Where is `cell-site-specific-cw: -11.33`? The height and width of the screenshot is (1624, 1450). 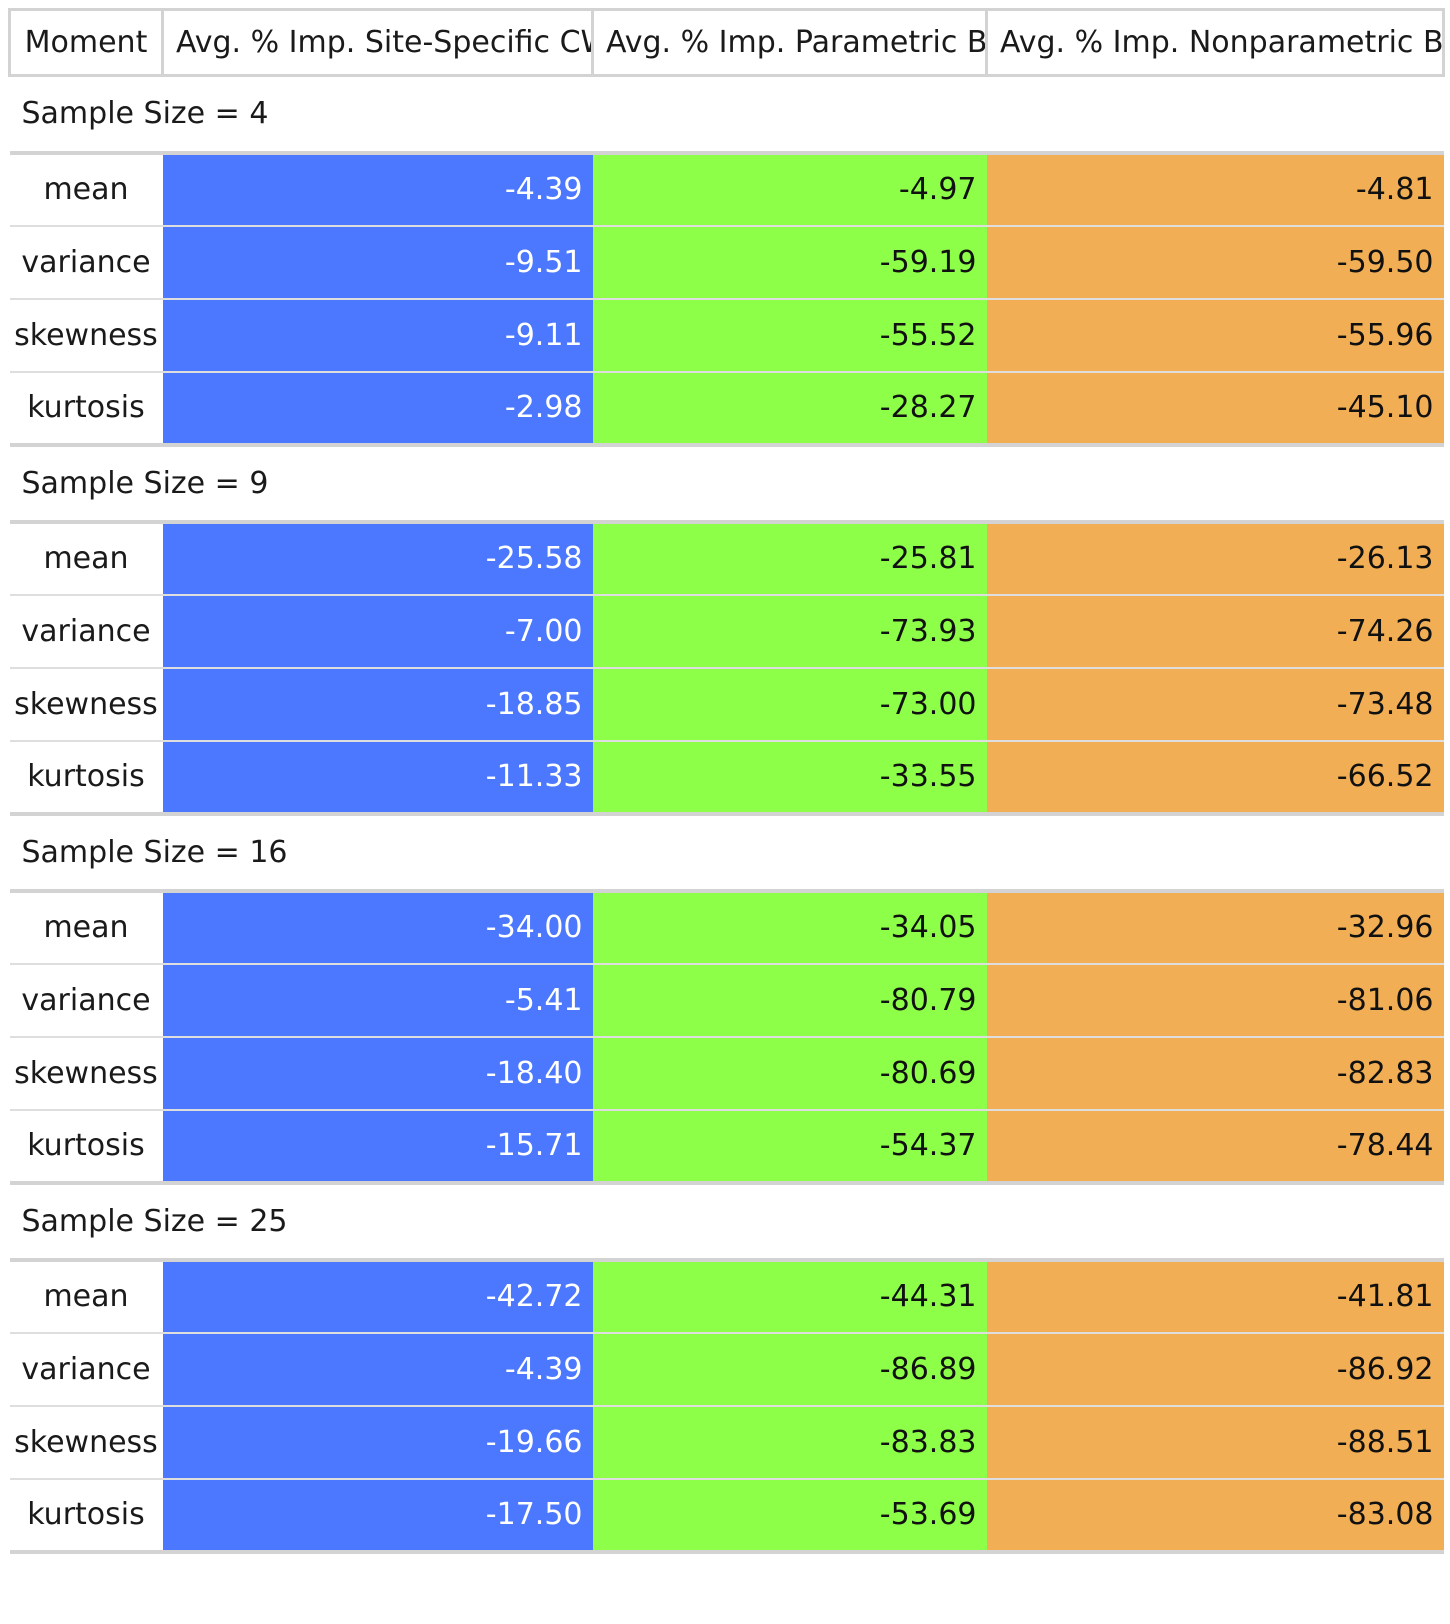
cell-site-specific-cw: -11.33 is located at coordinates (377, 777).